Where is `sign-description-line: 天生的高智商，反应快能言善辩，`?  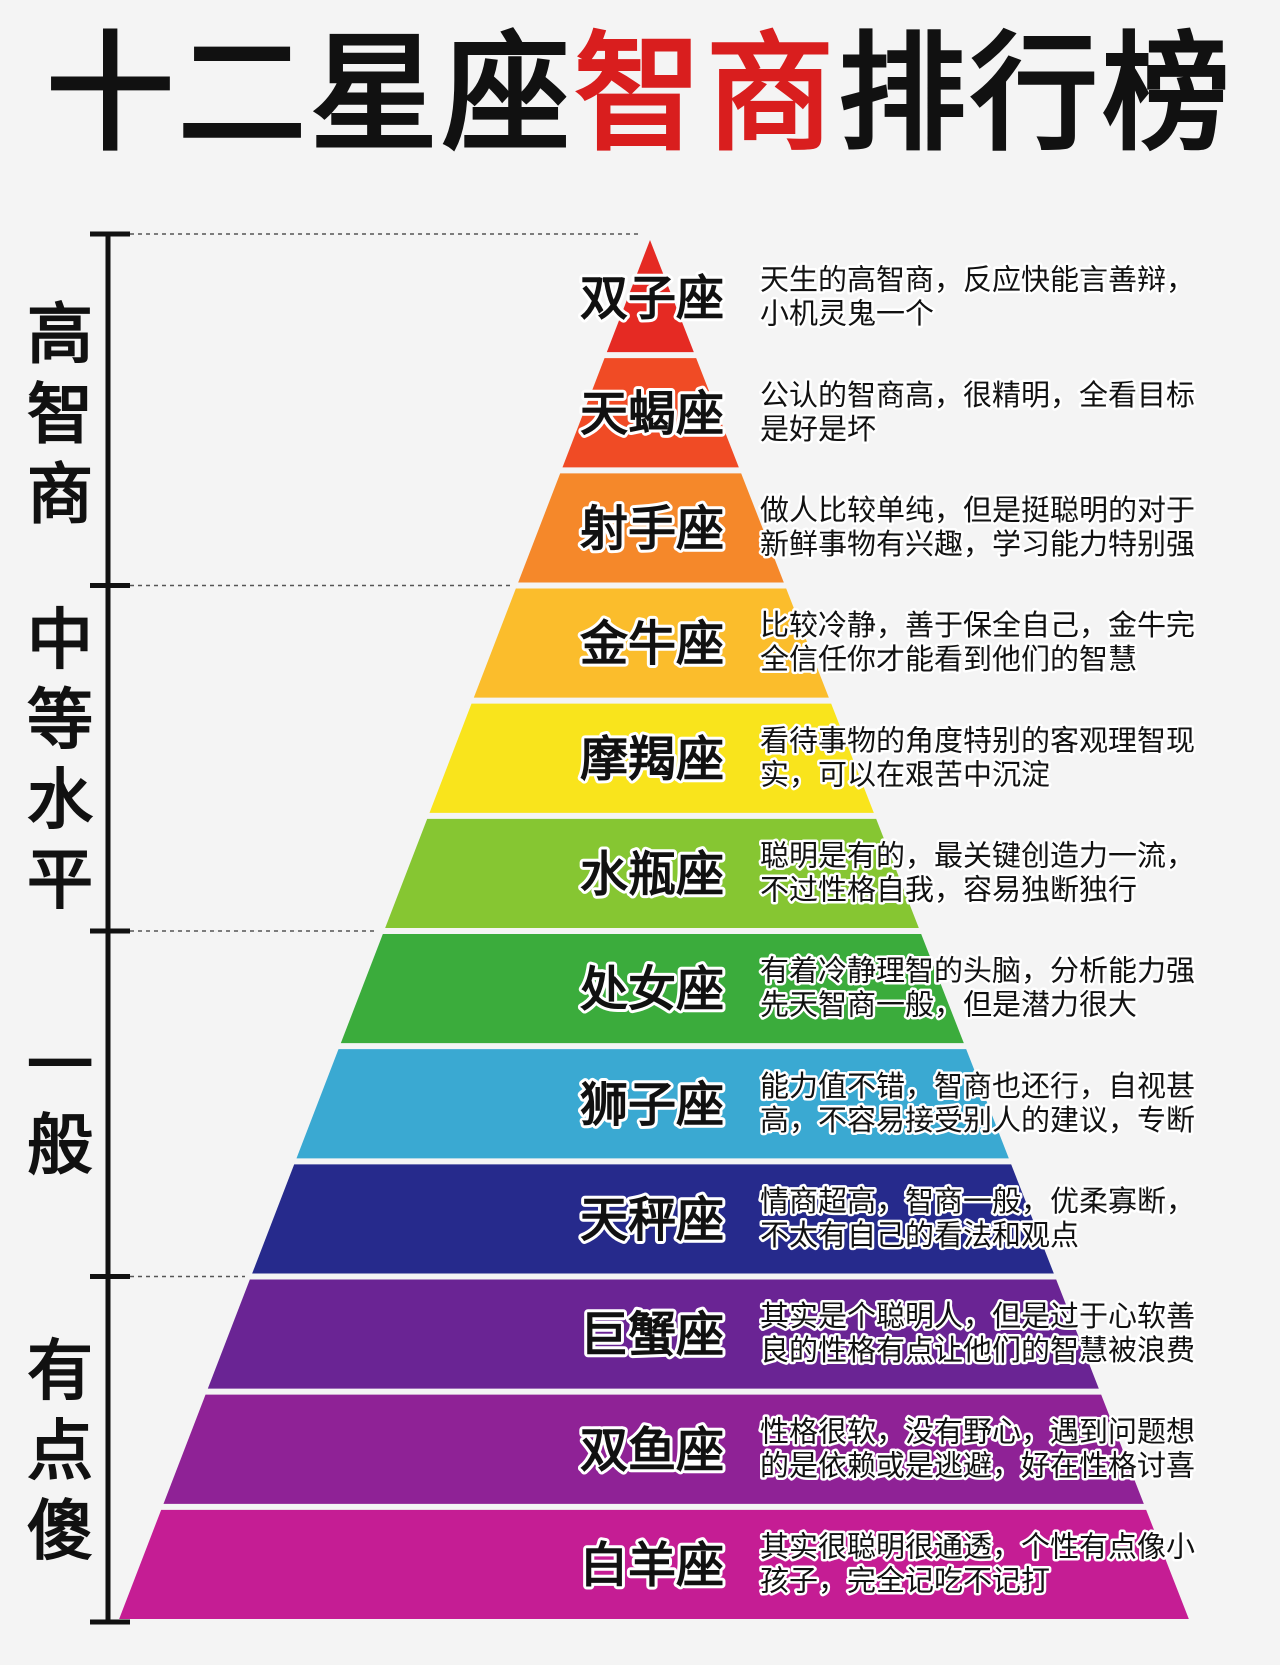
sign-description-line: 天生的高智商，反应快能言善辩， is located at coordinates (977, 280).